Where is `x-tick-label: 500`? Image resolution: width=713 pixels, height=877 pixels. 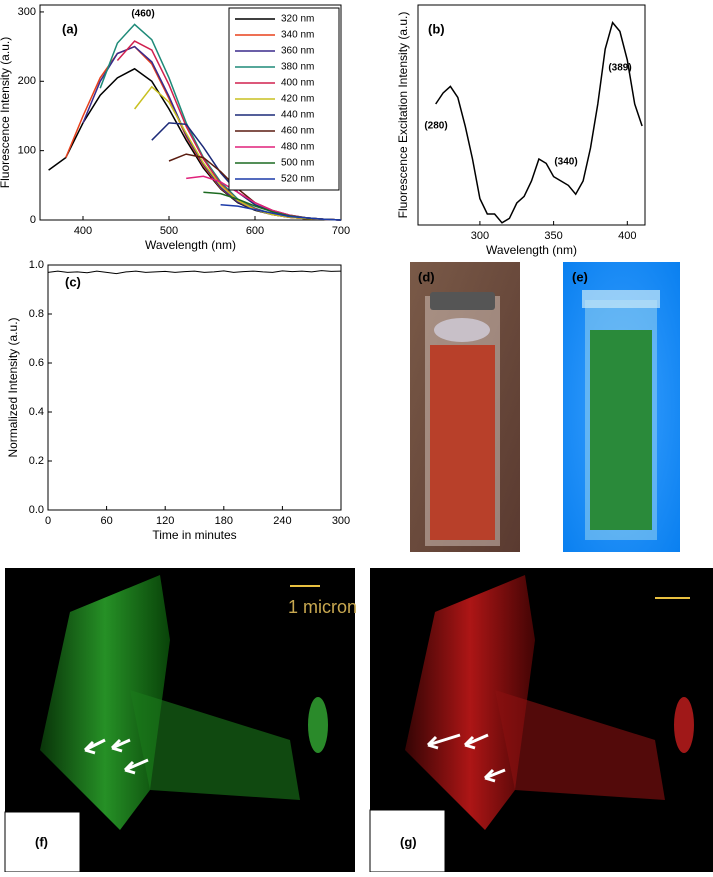
x-tick-label: 500 is located at coordinates (169, 231).